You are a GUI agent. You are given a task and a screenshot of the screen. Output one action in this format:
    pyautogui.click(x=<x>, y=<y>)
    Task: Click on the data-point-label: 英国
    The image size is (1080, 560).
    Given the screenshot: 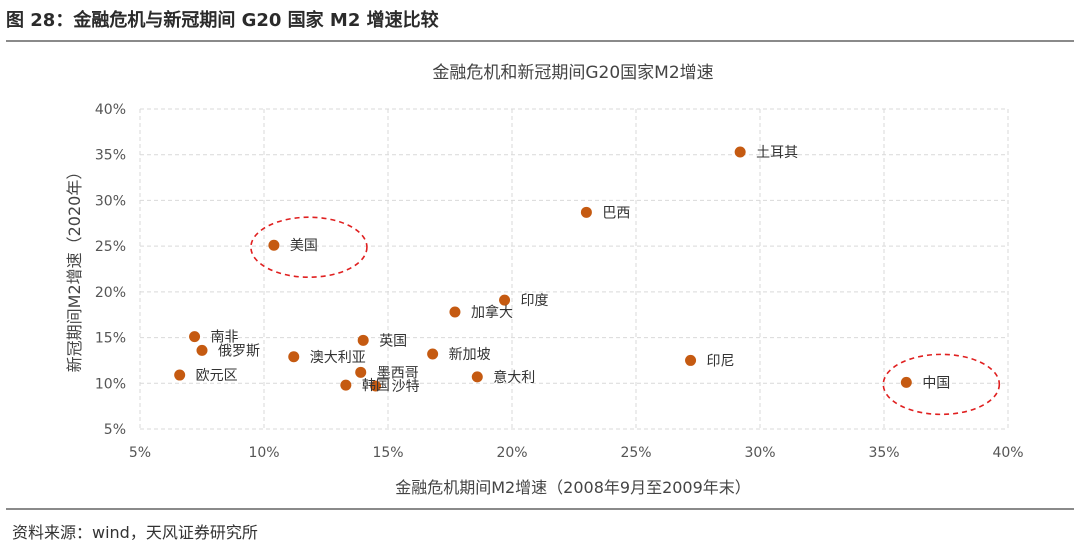 What is the action you would take?
    pyautogui.click(x=393, y=340)
    